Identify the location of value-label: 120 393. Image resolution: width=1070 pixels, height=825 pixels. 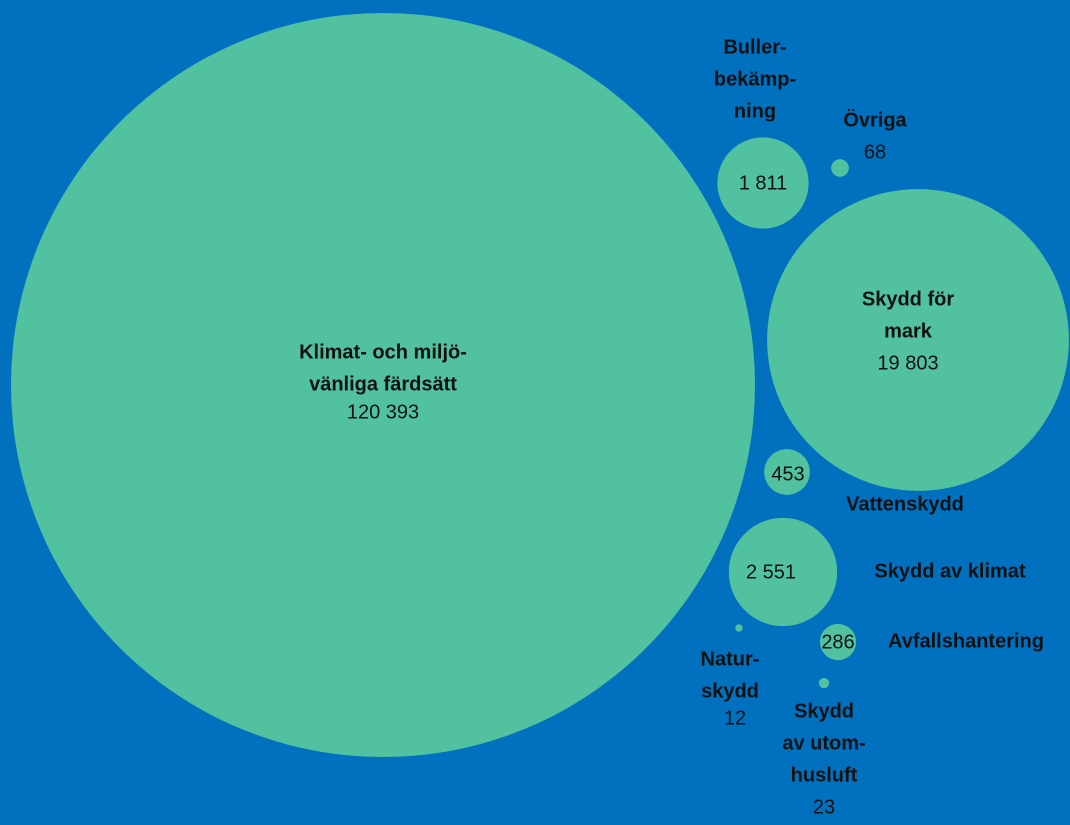
(383, 412).